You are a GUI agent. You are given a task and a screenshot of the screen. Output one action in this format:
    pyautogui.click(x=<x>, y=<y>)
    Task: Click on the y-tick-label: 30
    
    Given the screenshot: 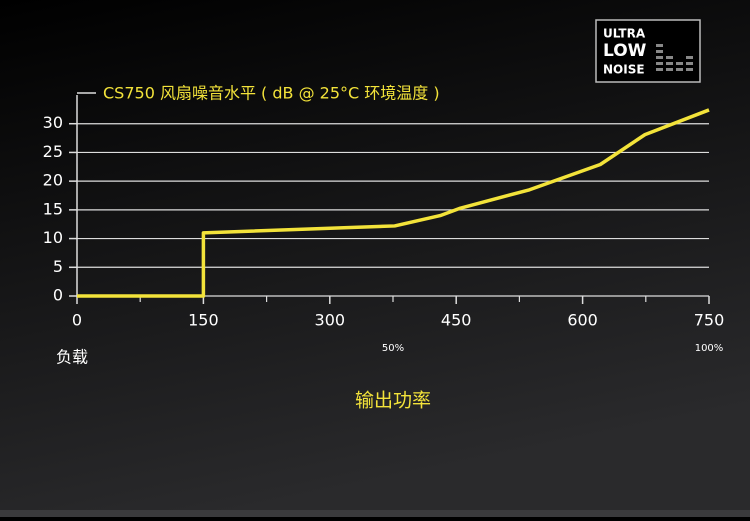 What is the action you would take?
    pyautogui.click(x=53, y=122)
    